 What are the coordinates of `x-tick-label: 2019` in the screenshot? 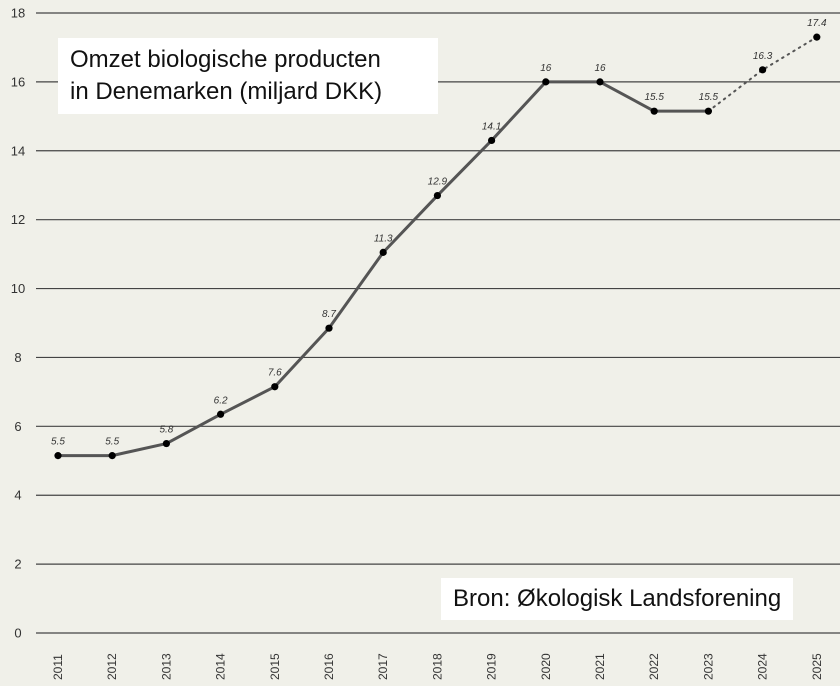 It's located at (492, 666).